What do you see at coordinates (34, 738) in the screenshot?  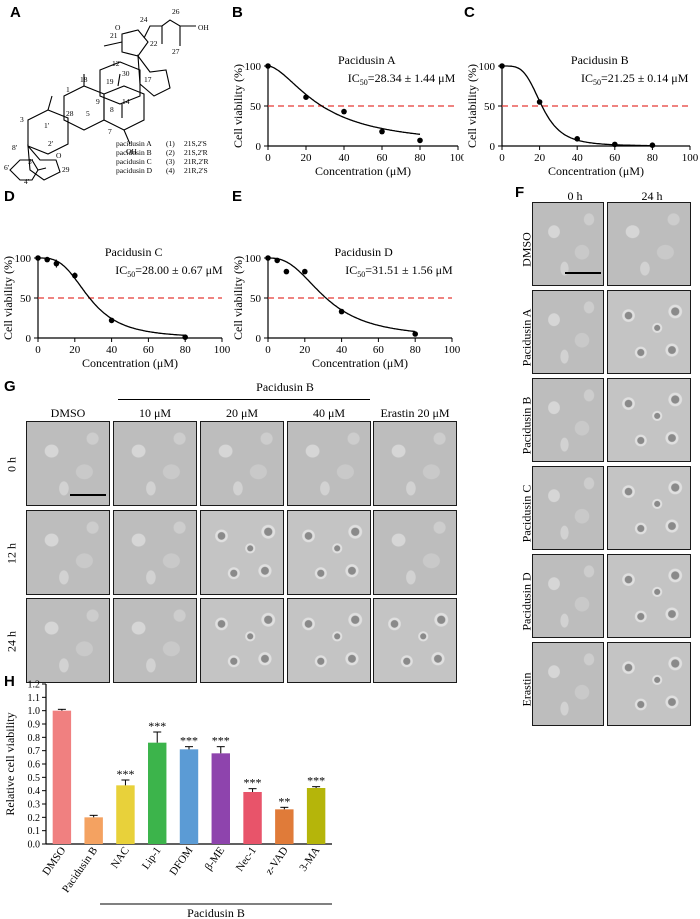 I see `y-tick-label: 0.8` at bounding box center [34, 738].